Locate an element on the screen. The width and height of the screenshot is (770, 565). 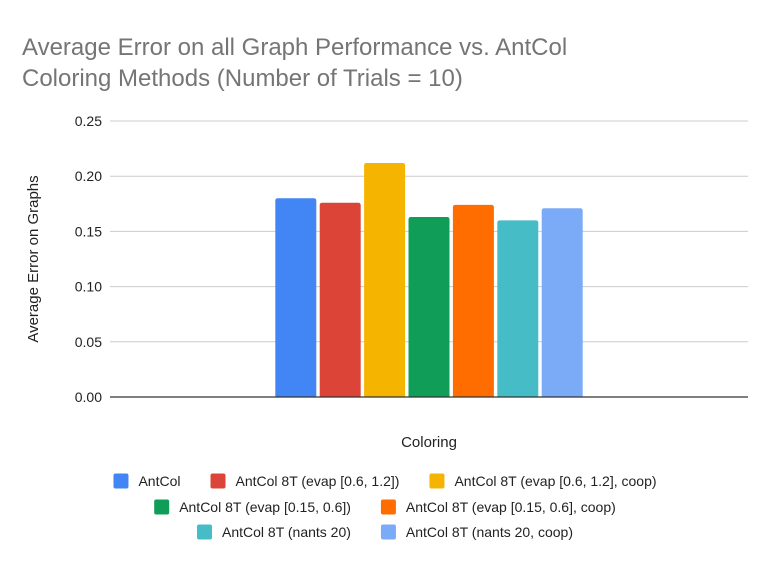
y-tick-label: 0.05 is located at coordinates (88, 342).